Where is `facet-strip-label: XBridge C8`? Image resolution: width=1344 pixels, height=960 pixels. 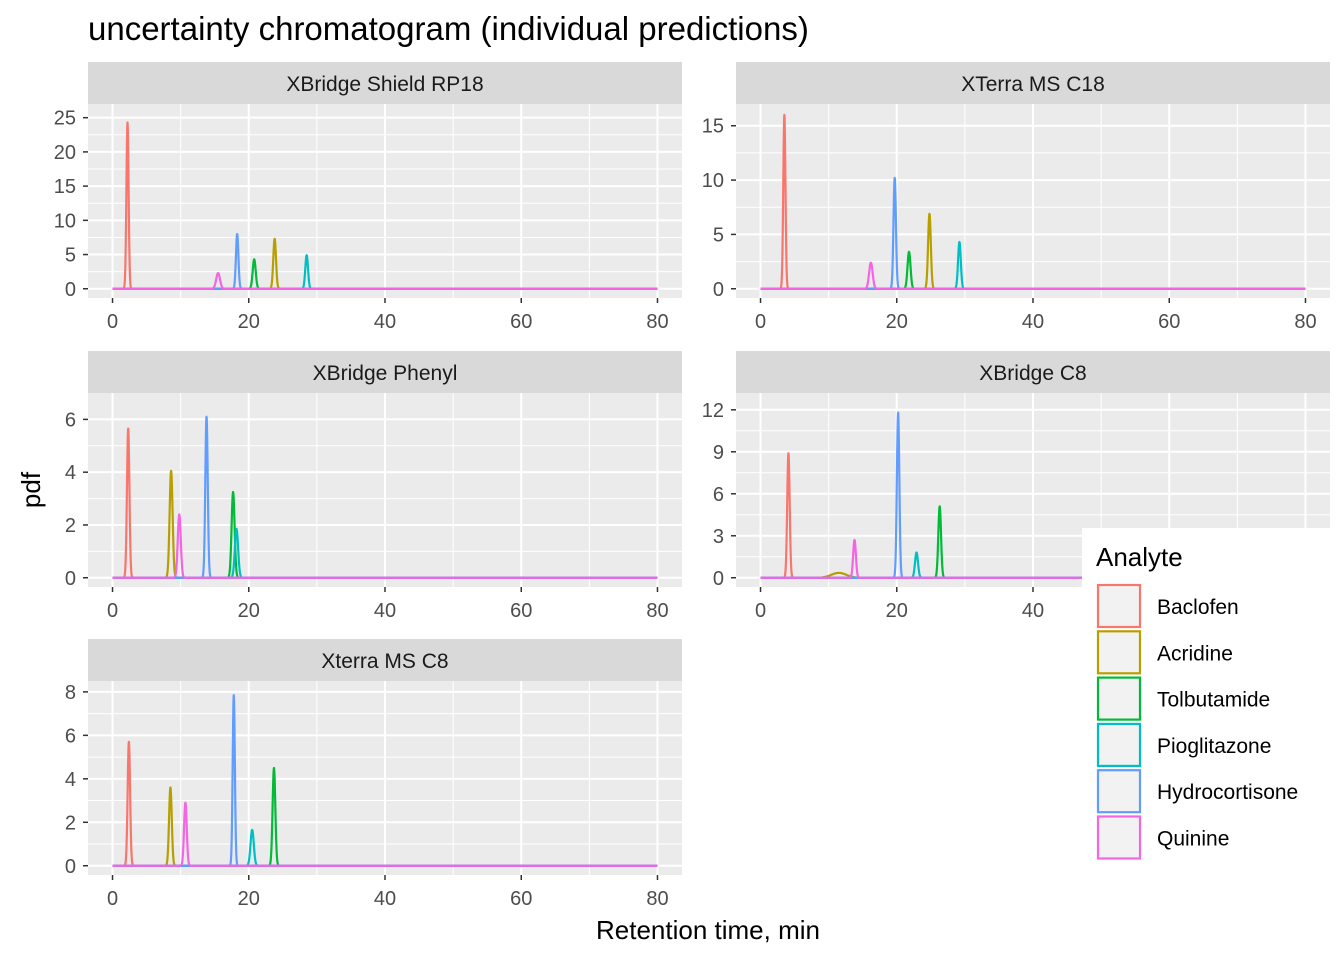
facet-strip-label: XBridge C8 is located at coordinates (1032, 373).